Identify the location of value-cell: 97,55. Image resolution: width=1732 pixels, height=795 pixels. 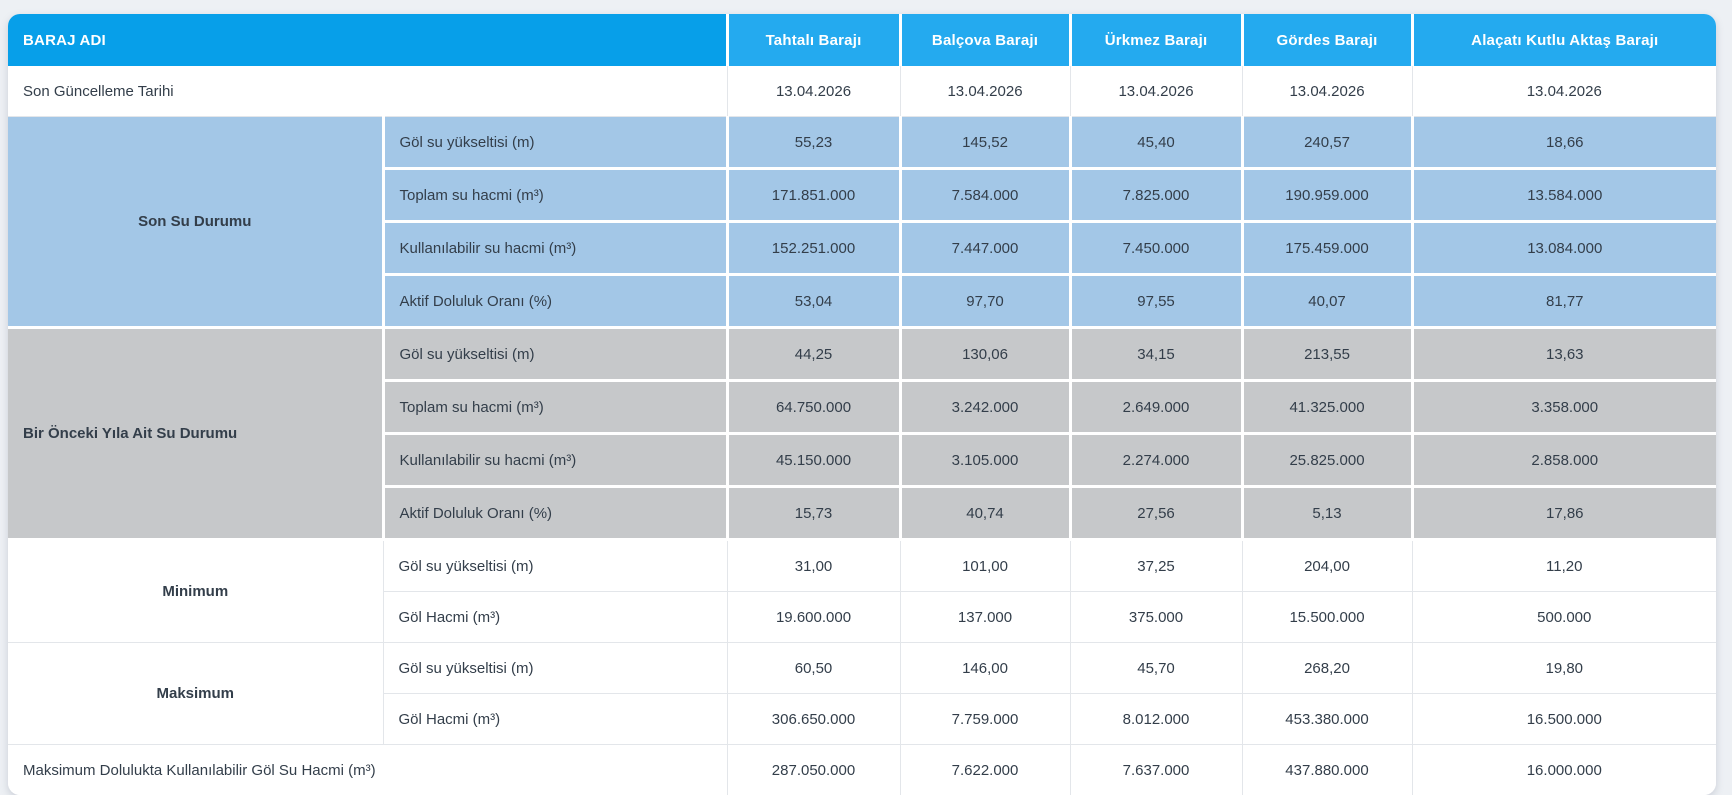
(1156, 301).